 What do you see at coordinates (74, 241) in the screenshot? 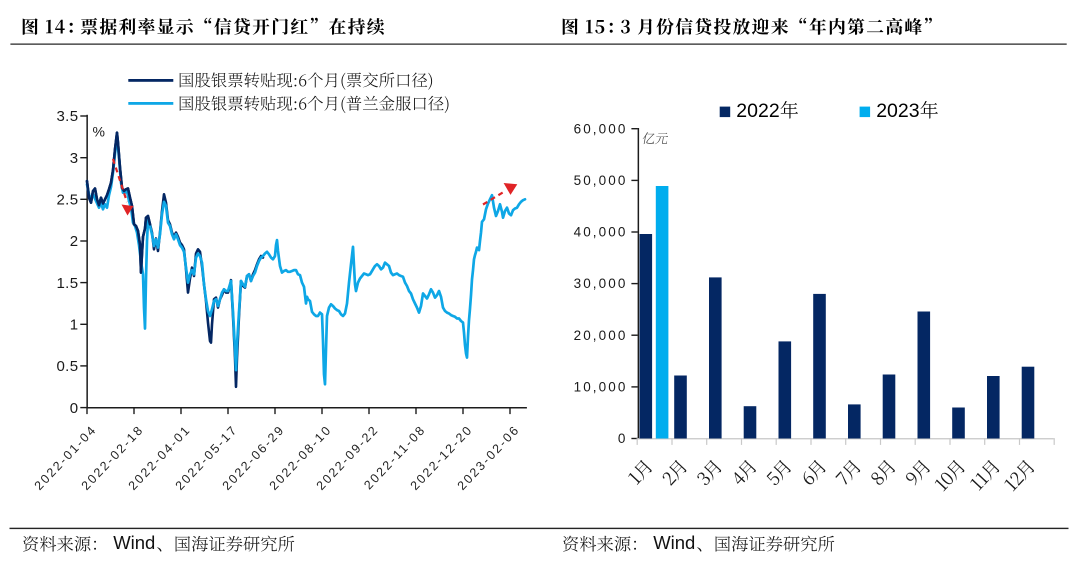
I see `svg-text: 2` at bounding box center [74, 241].